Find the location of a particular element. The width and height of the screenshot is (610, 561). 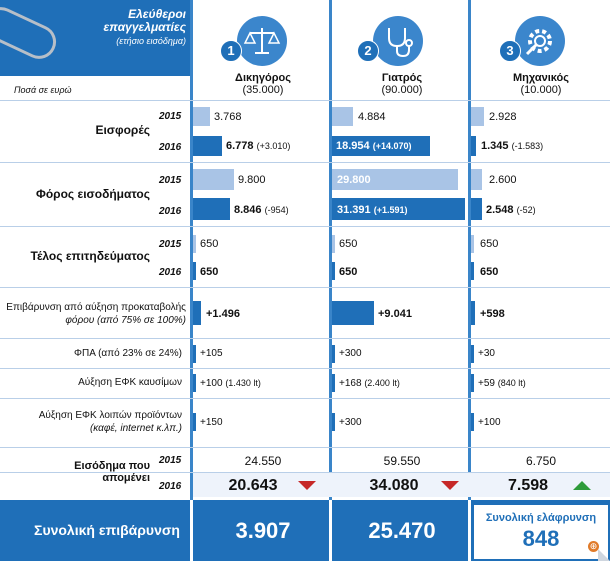

income-tax-label: Φόρος εισοδήματος is located at coordinates (93, 194).